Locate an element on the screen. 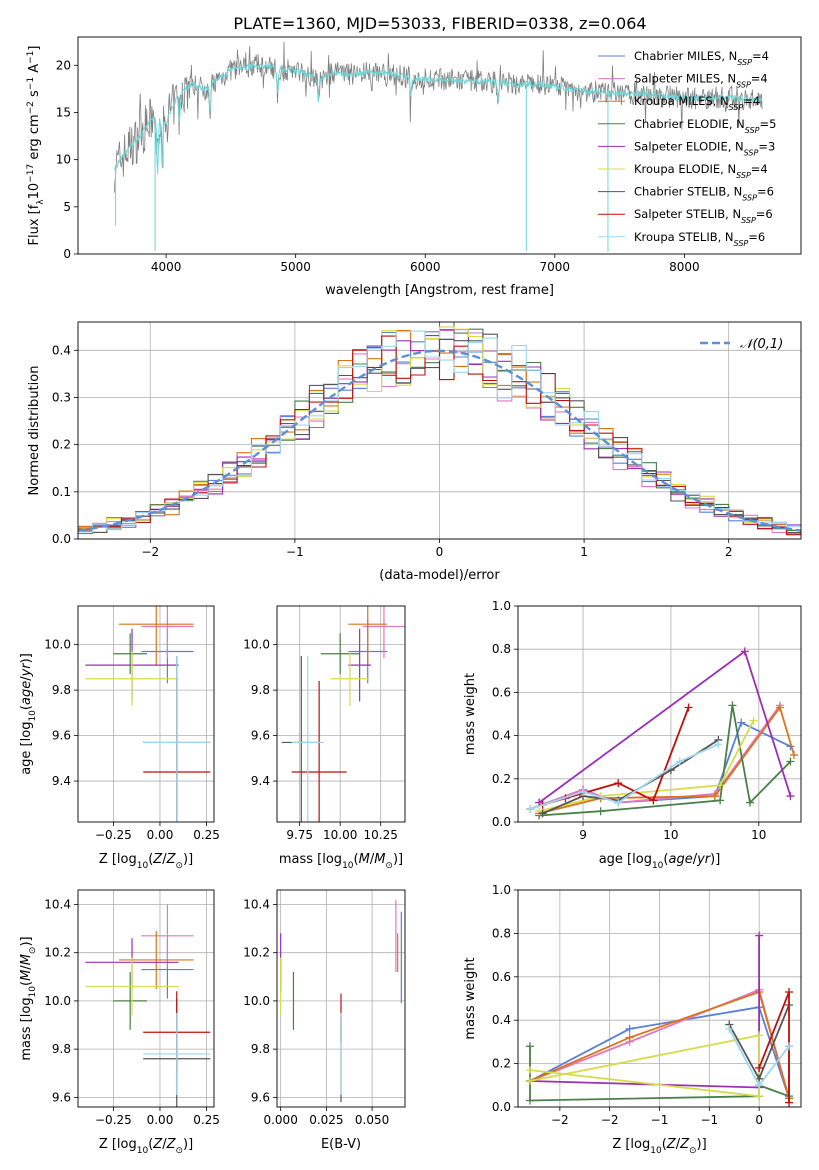  x-axis-label: mass [log10(M/M⊙)] is located at coordinates (341, 861).